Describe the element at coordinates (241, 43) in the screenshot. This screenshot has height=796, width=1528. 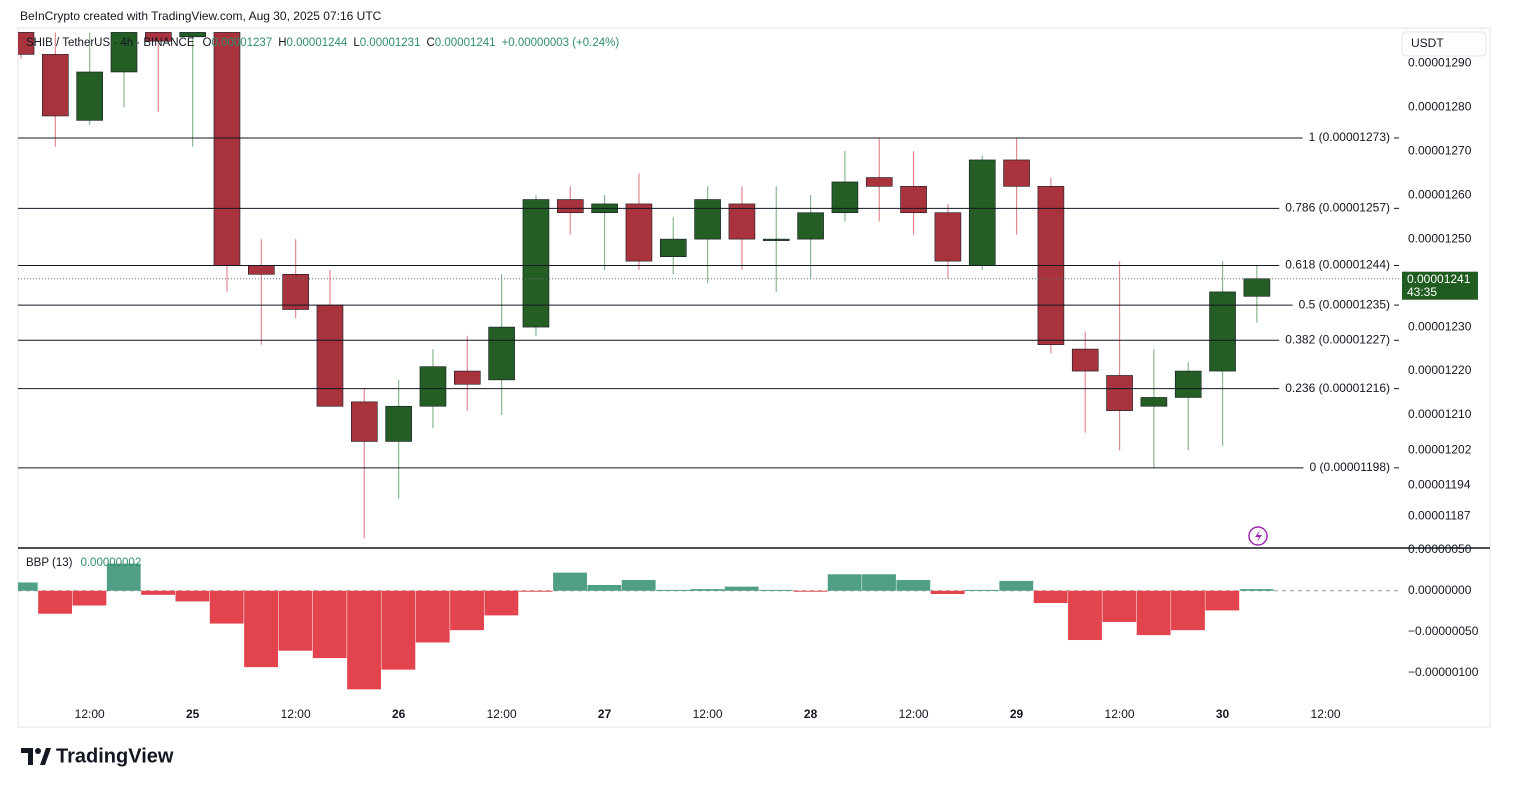
I see `legend-value: 0.00001237` at that location.